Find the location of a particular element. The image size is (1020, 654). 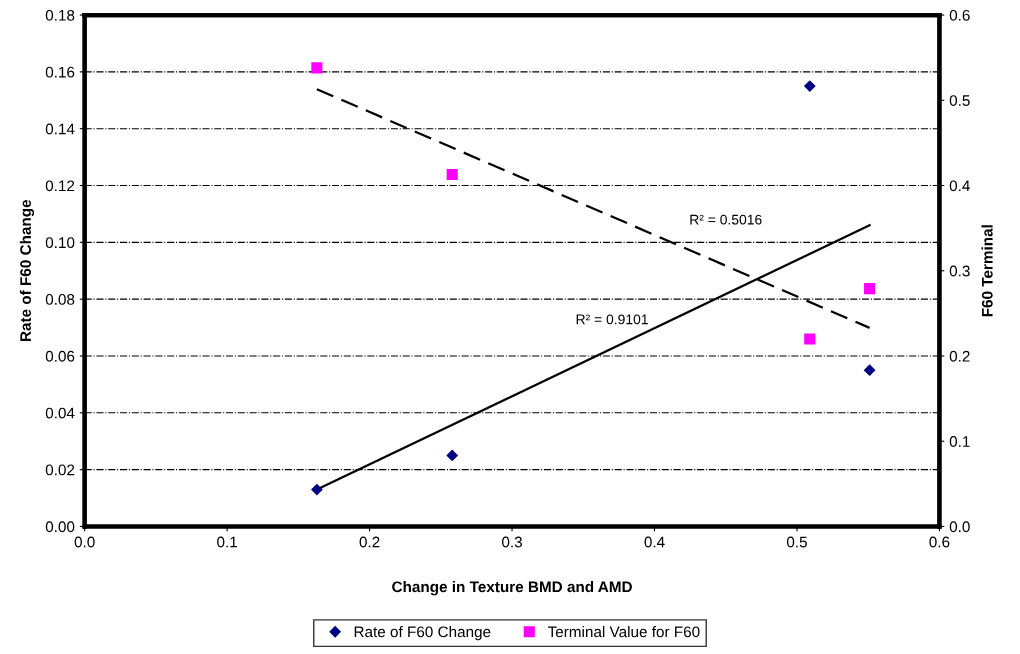

y2-tick-label: 0.1 is located at coordinates (959, 441).